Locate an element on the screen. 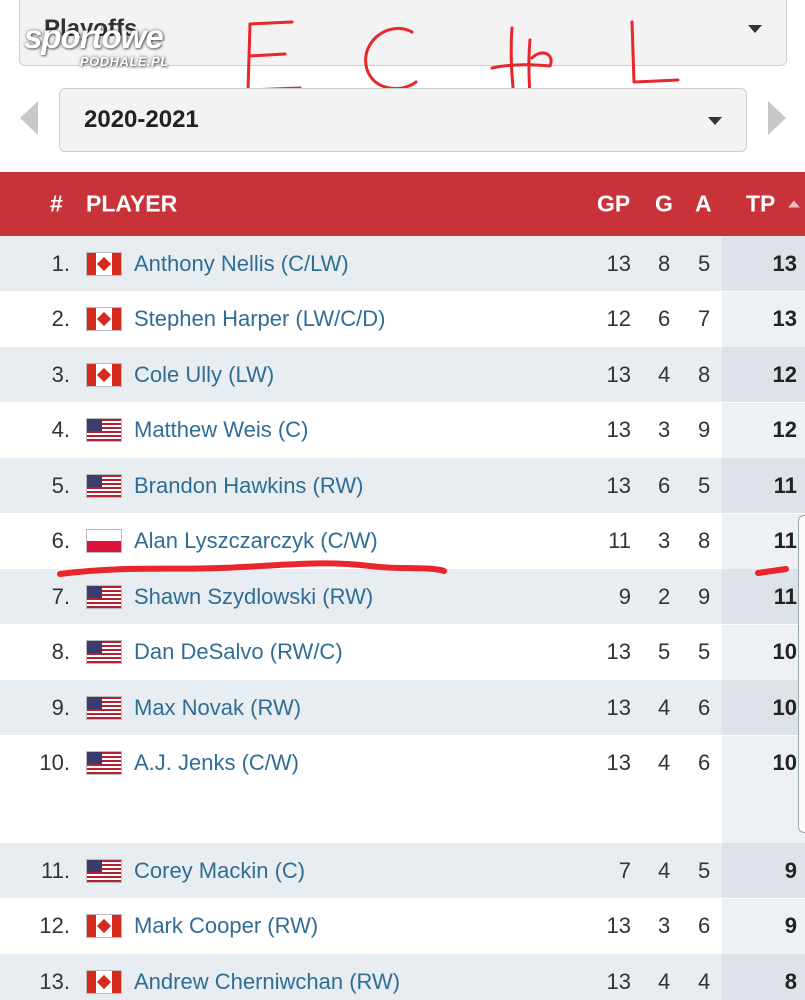 The width and height of the screenshot is (805, 1000). player-name-link: Alan Lyszczarczyk (C/W) is located at coordinates (256, 540).